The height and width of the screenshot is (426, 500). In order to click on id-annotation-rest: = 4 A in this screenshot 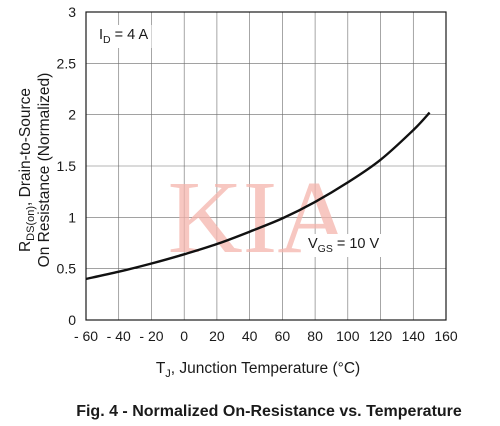, I will do `click(130, 35)`.